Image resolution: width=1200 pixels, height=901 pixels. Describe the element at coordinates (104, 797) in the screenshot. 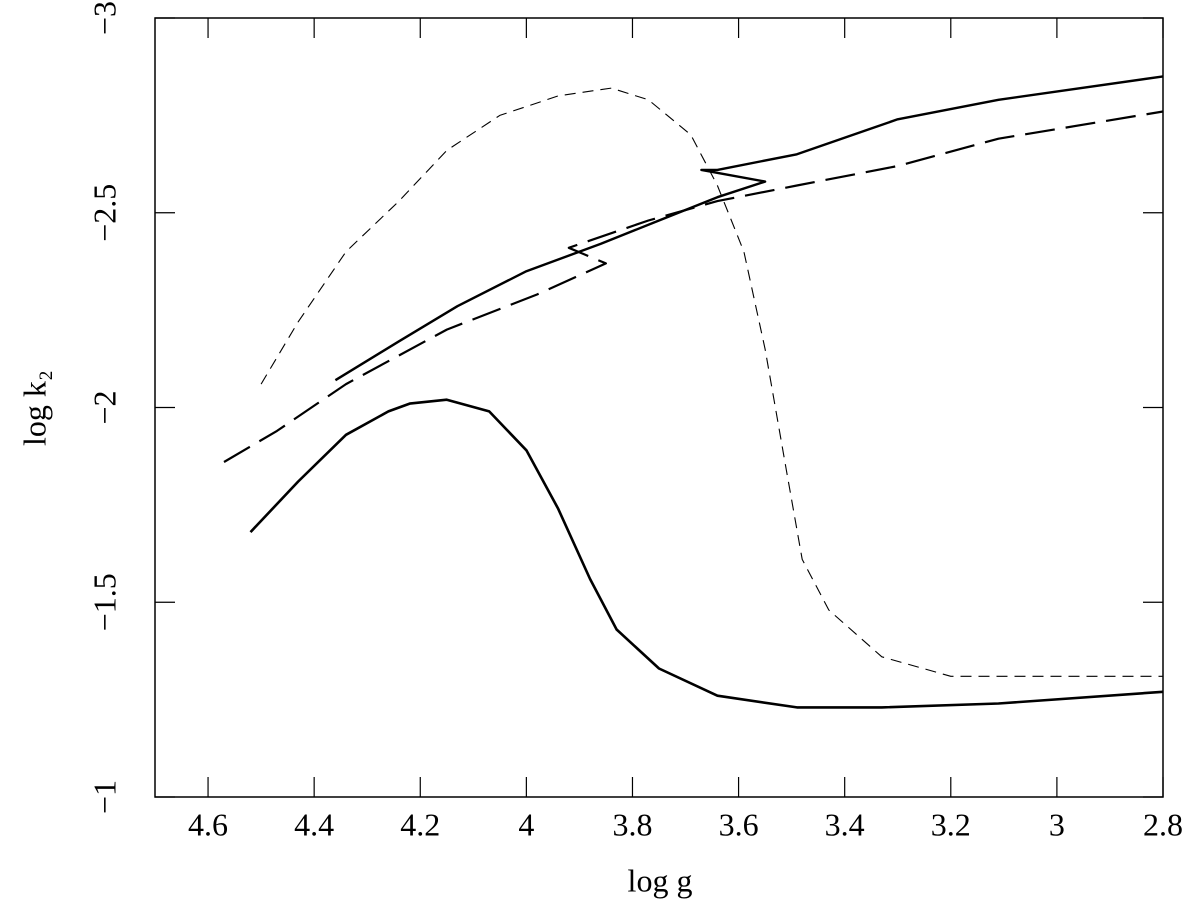

I see `y-tick-label: −1` at that location.